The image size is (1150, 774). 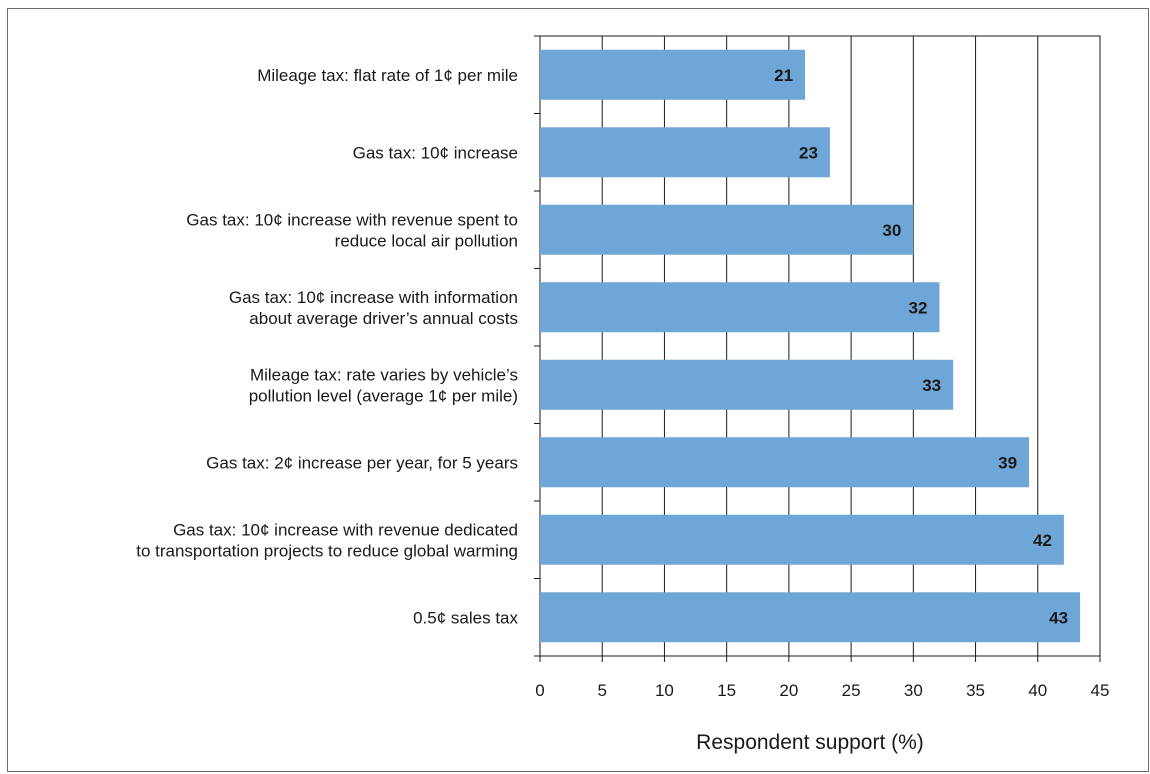 I want to click on x-tick-label: 40, so click(x=1037, y=690).